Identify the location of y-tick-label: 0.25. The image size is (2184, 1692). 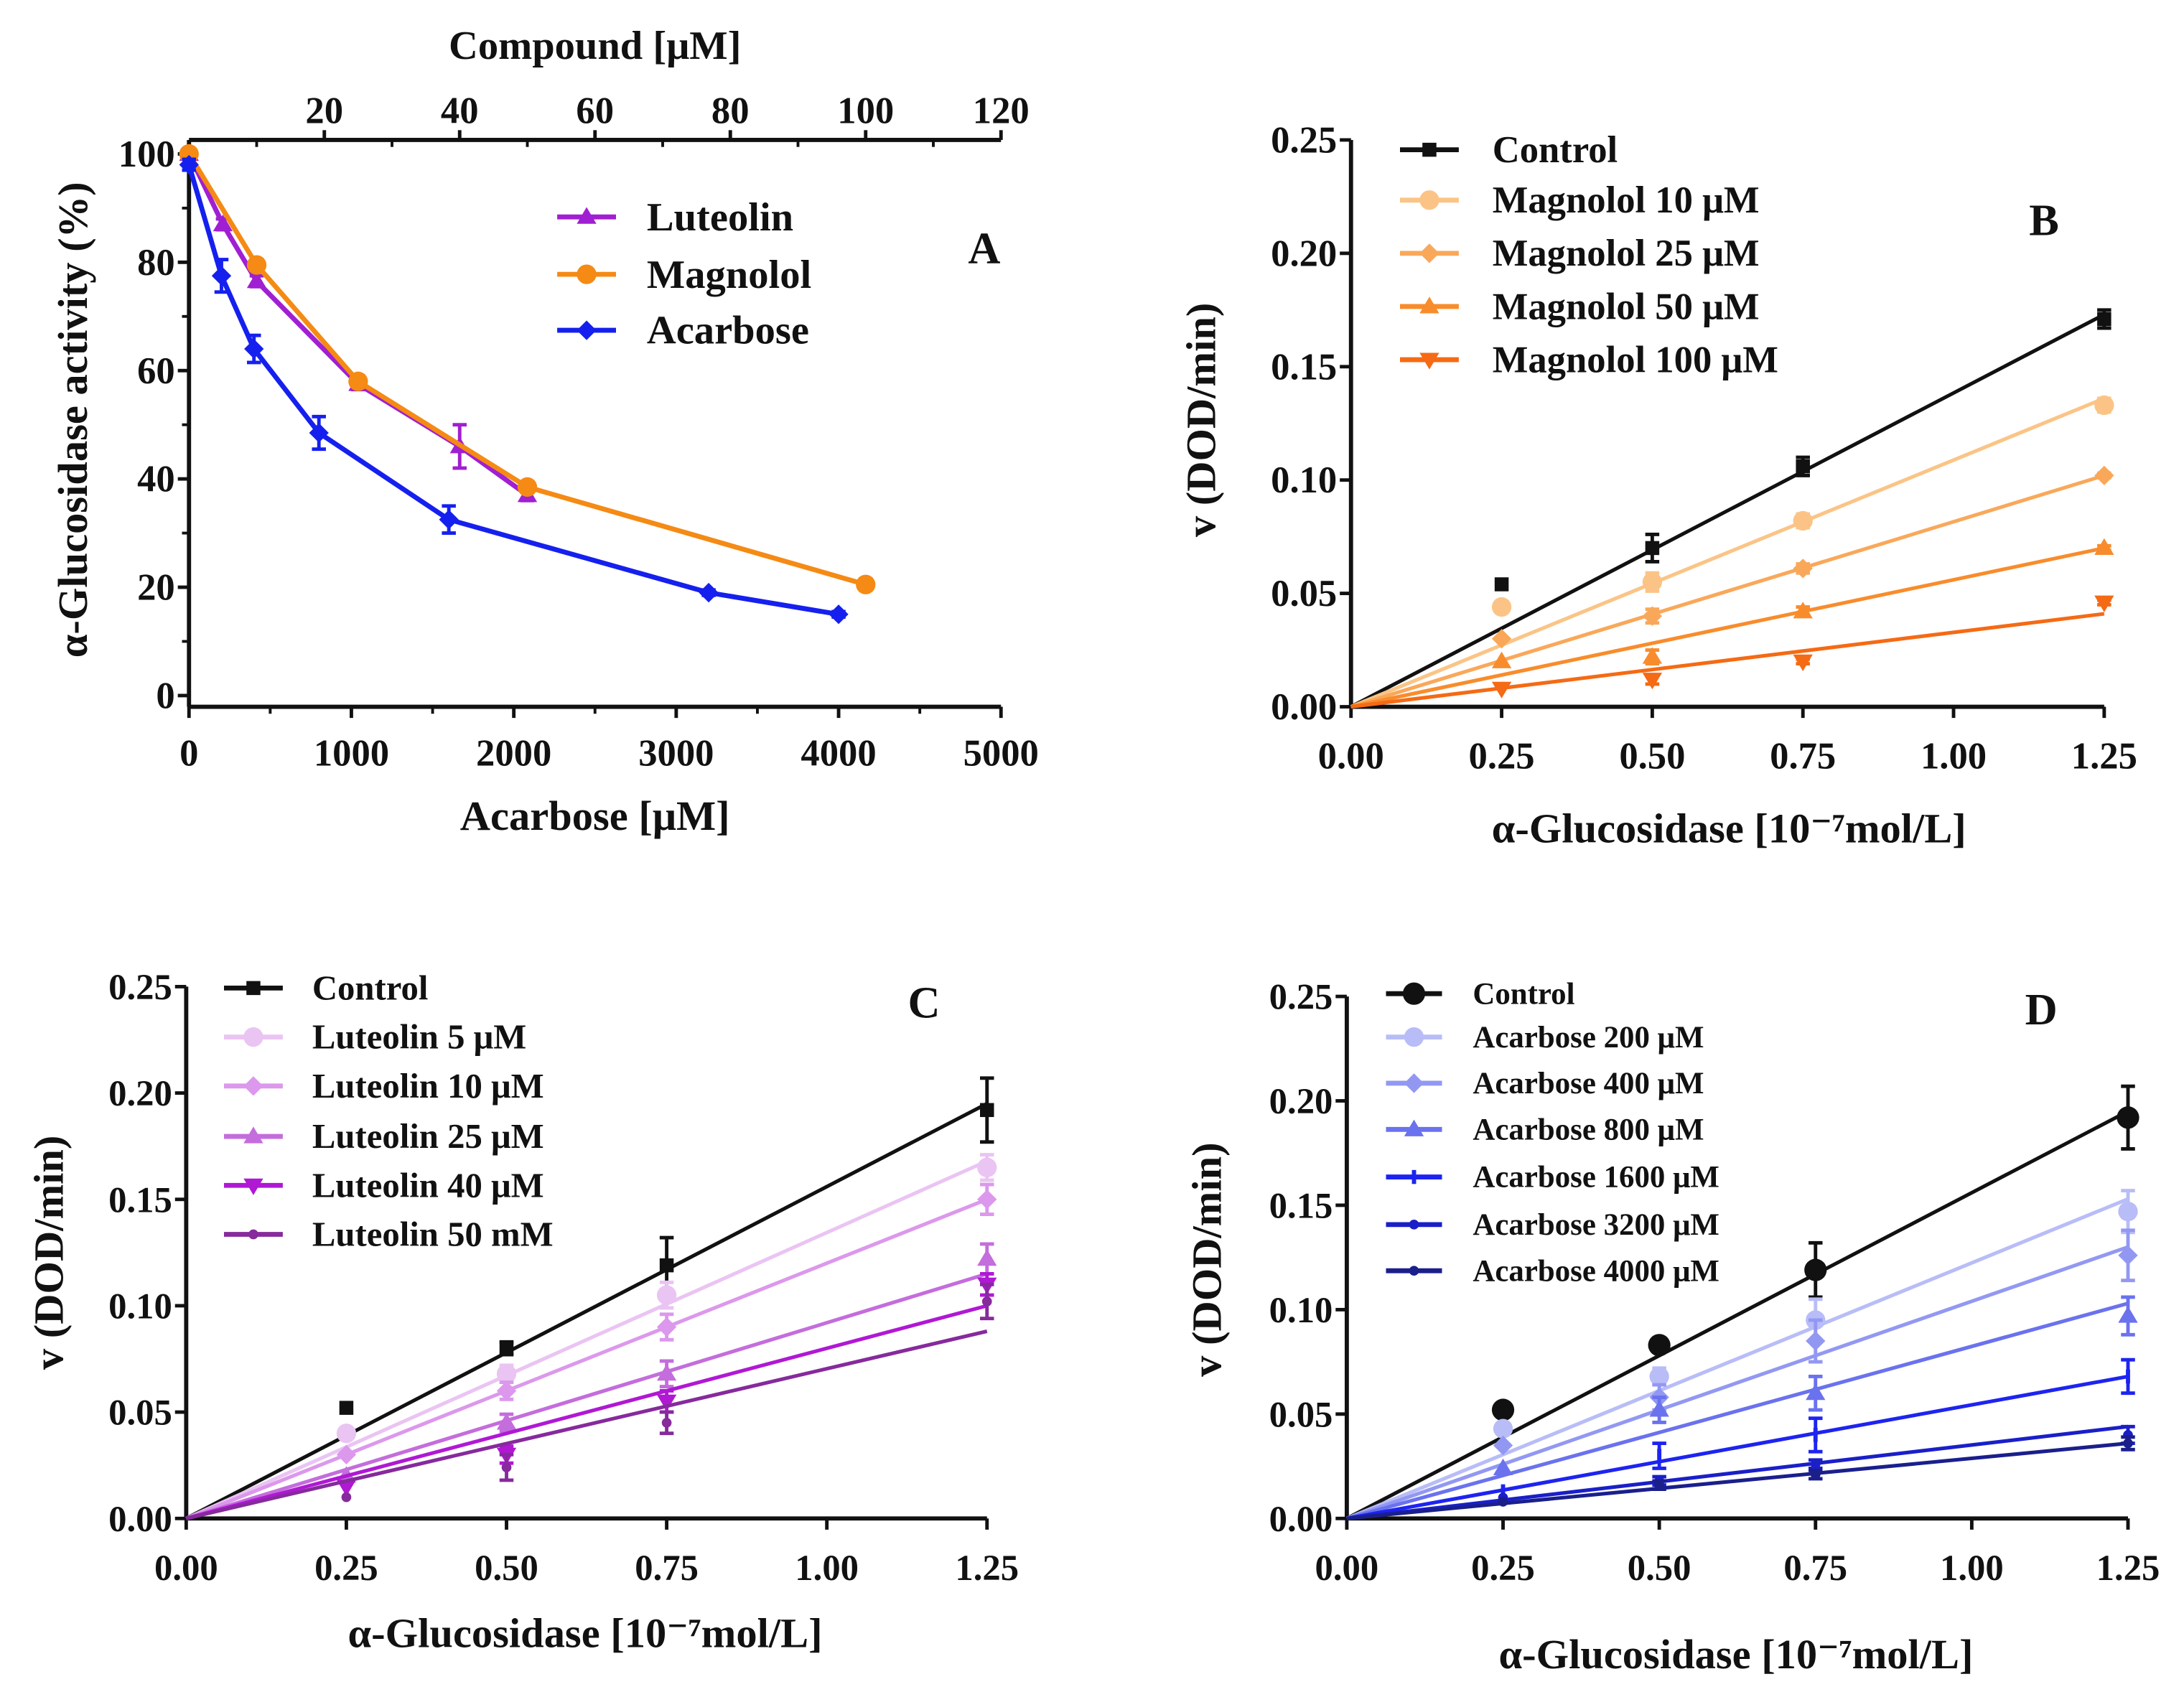
(1301, 997).